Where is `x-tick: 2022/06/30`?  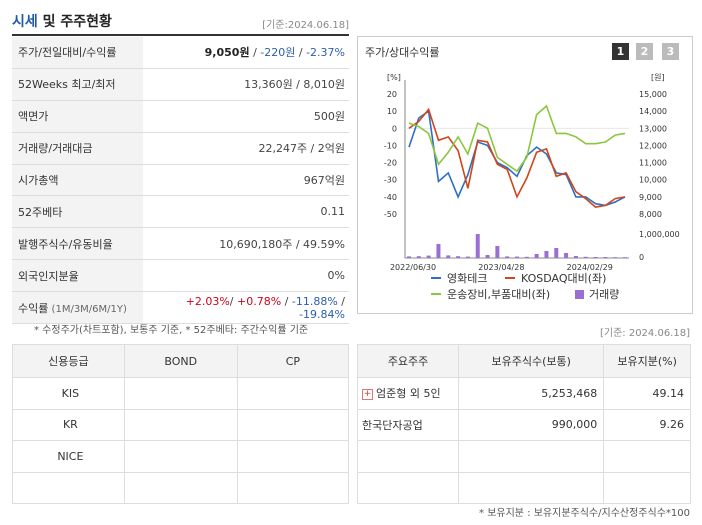 x-tick: 2022/06/30 is located at coordinates (413, 267).